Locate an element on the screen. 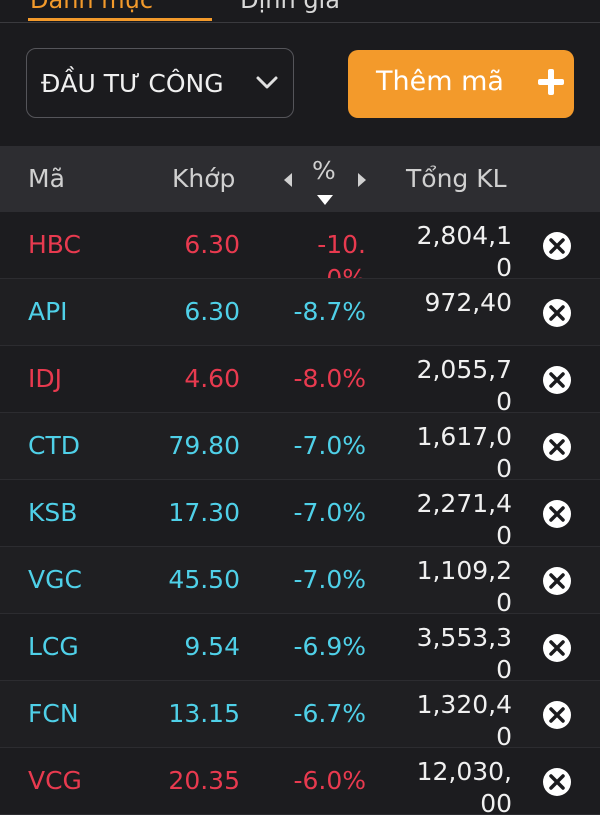  percent-change: -6.7% is located at coordinates (329, 713).